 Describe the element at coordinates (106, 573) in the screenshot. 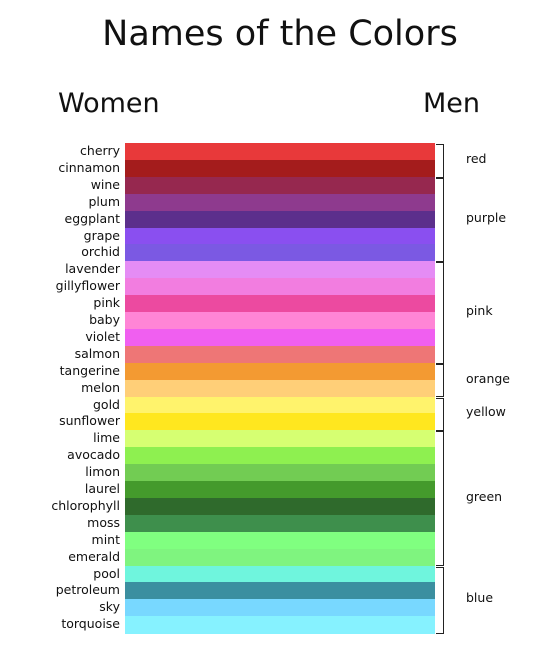

I see `women-color-label: pool` at that location.